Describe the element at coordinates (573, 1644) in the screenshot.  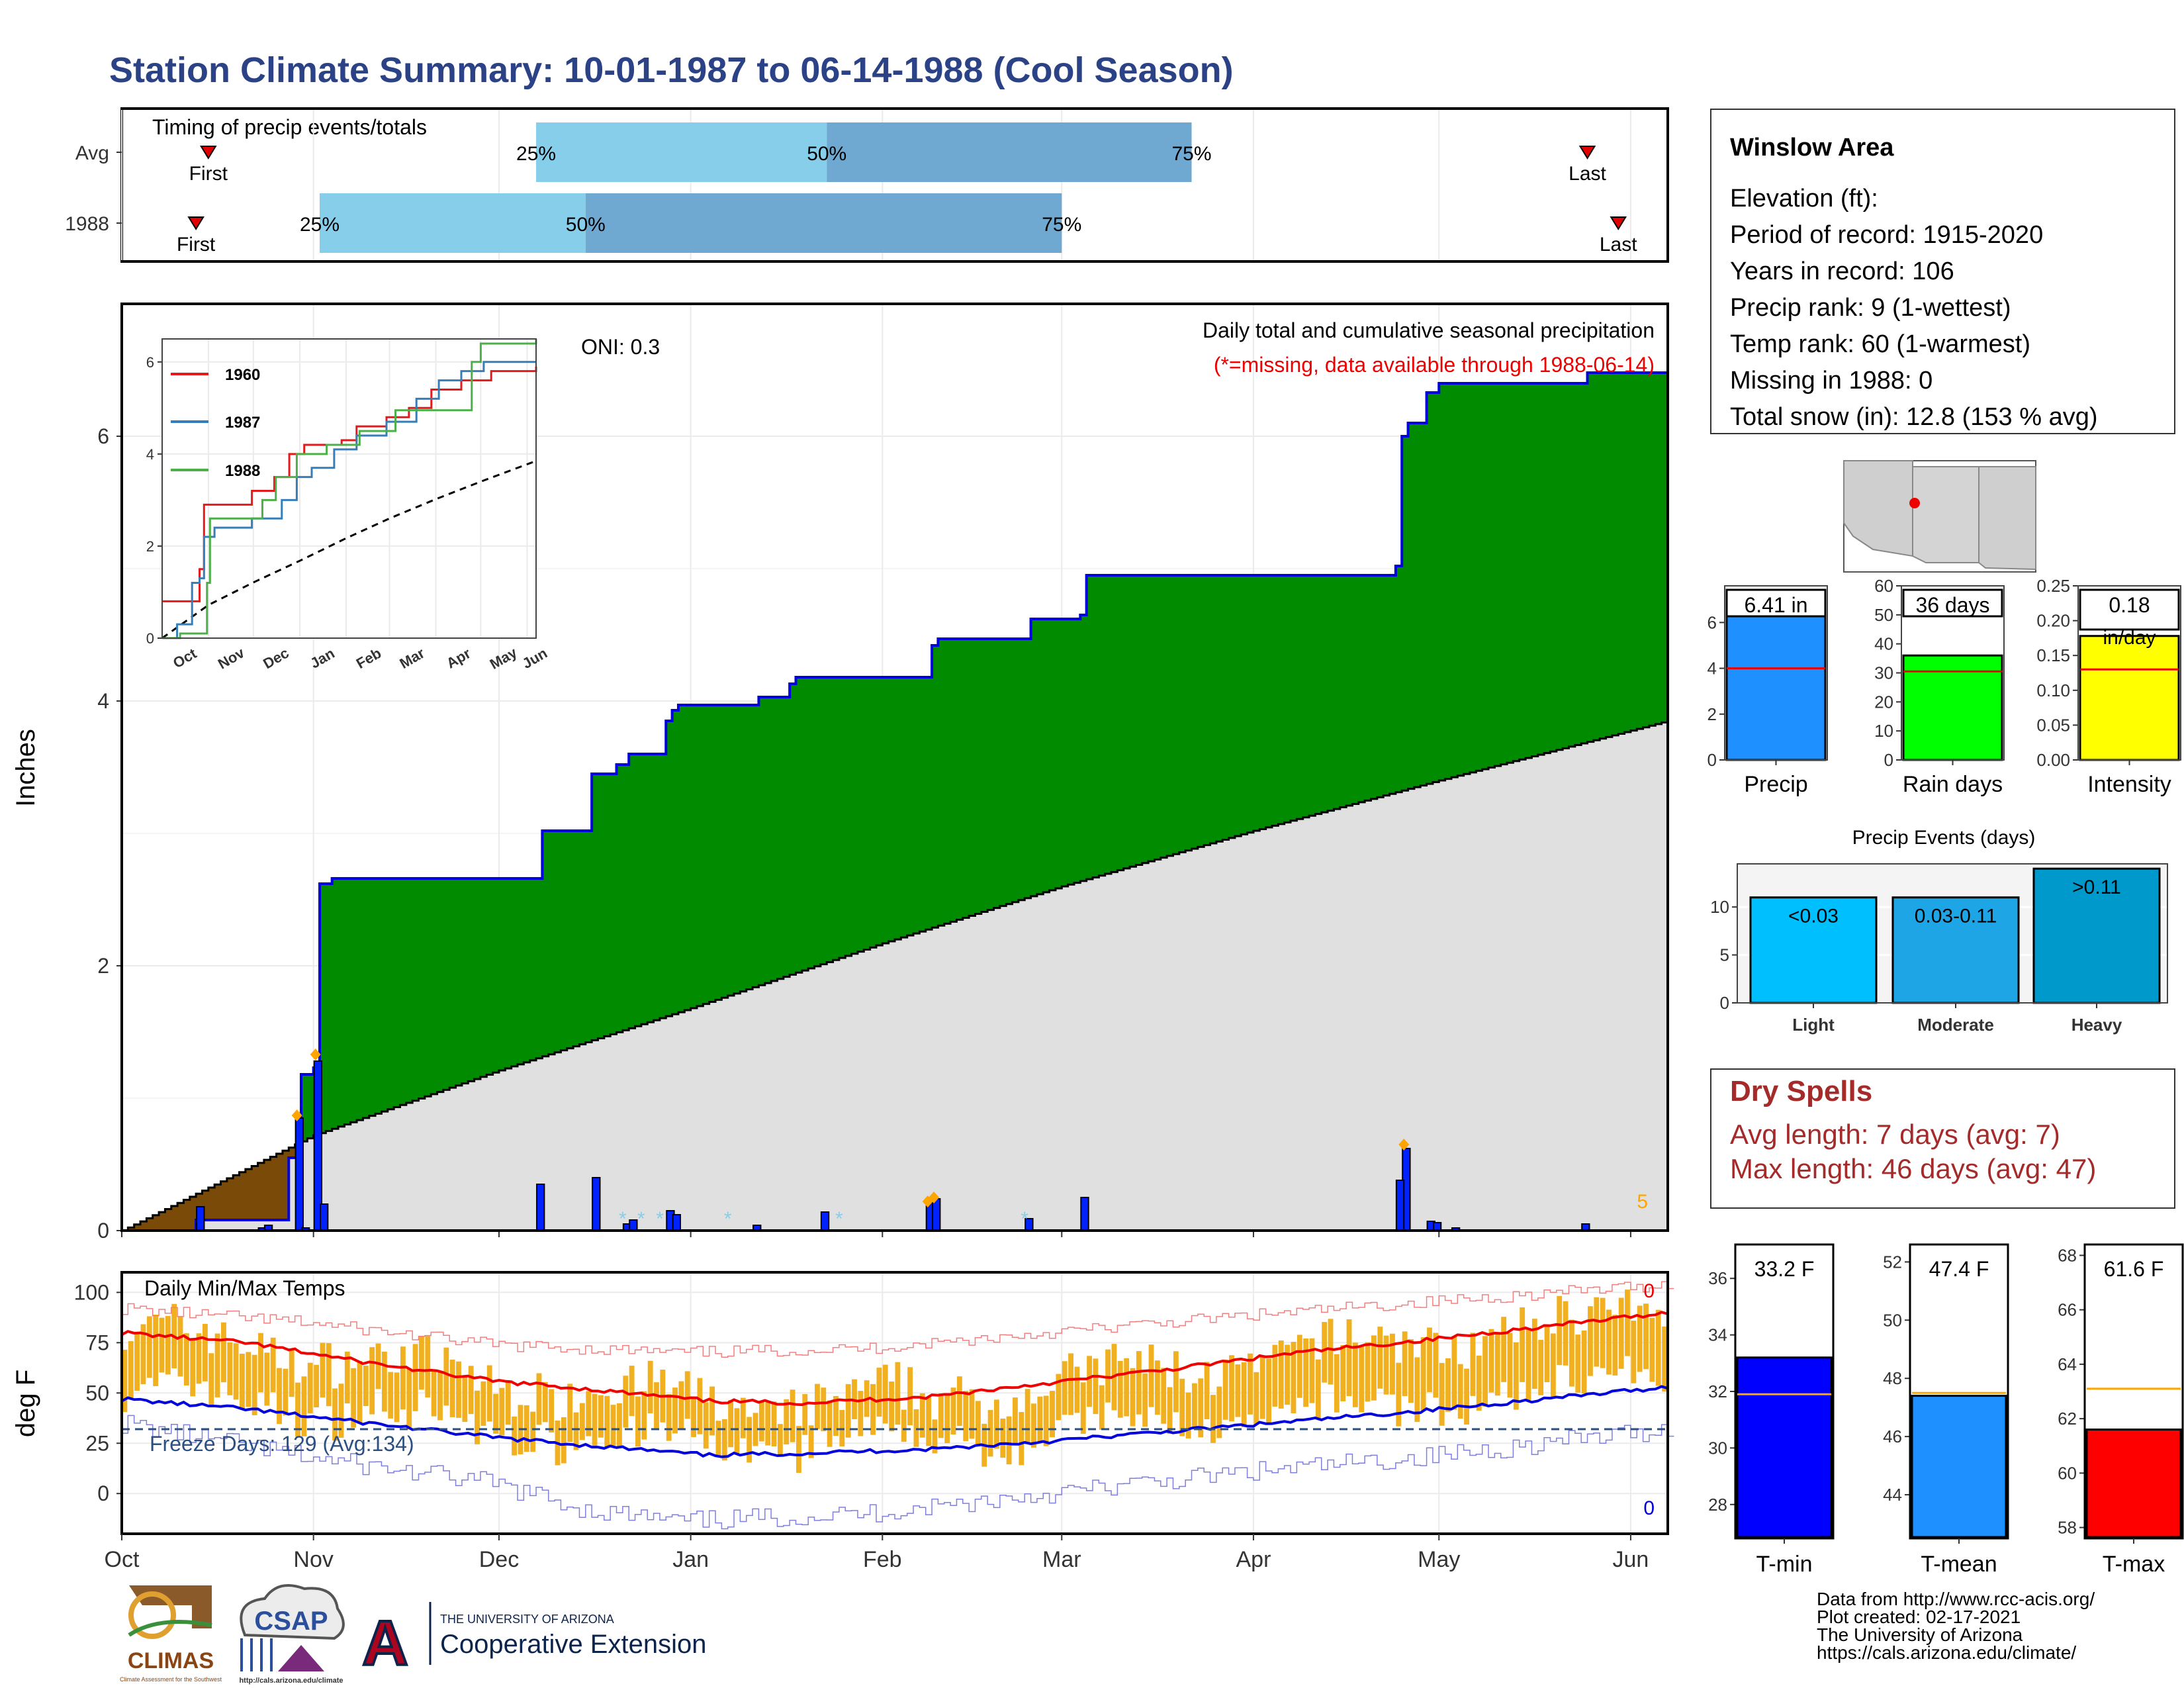
I see `ua-logo-bottom: Cooperative Extension` at that location.